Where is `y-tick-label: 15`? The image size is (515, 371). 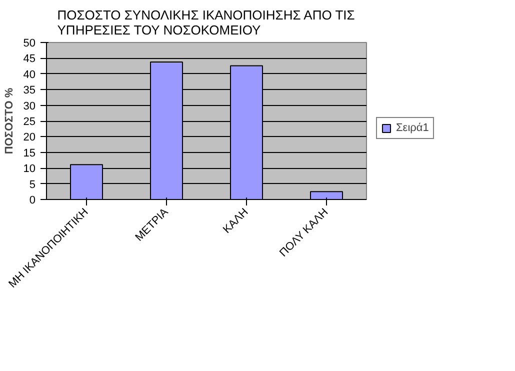
y-tick-label: 15 is located at coordinates (29, 153).